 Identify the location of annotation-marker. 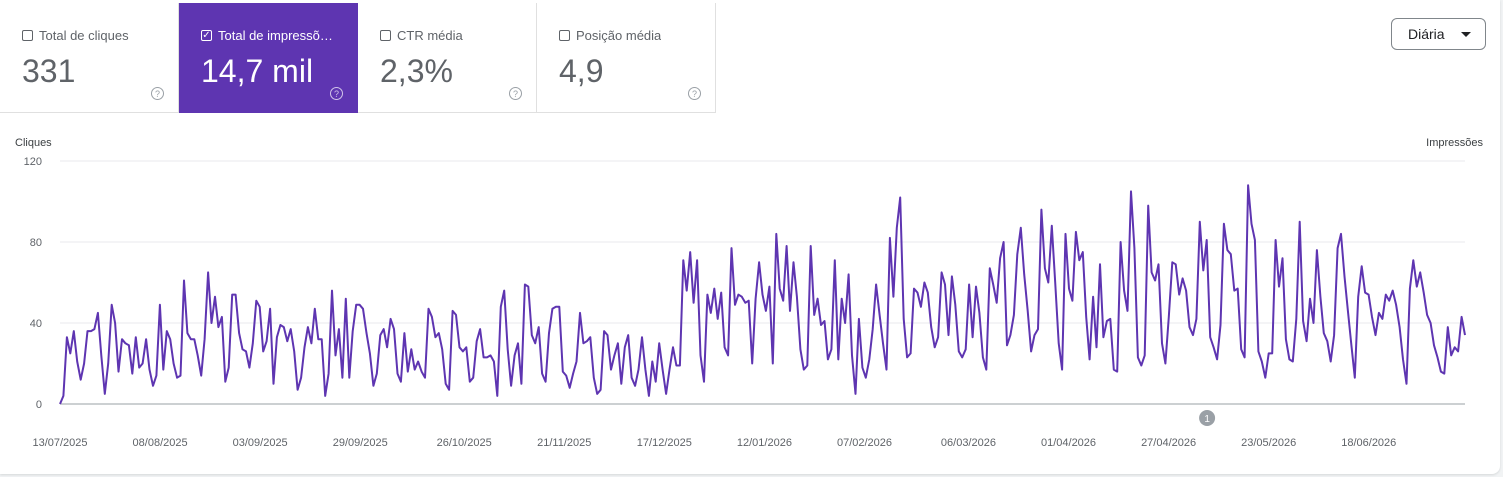
(1207, 418).